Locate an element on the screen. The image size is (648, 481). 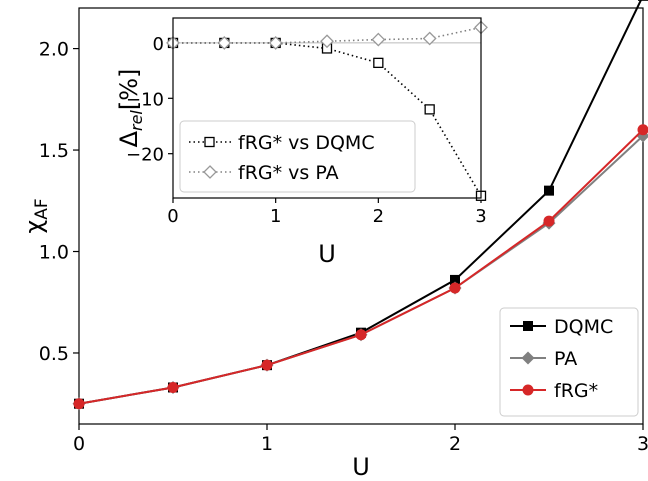
inset-x-tick-label: 2 is located at coordinates (378, 216).